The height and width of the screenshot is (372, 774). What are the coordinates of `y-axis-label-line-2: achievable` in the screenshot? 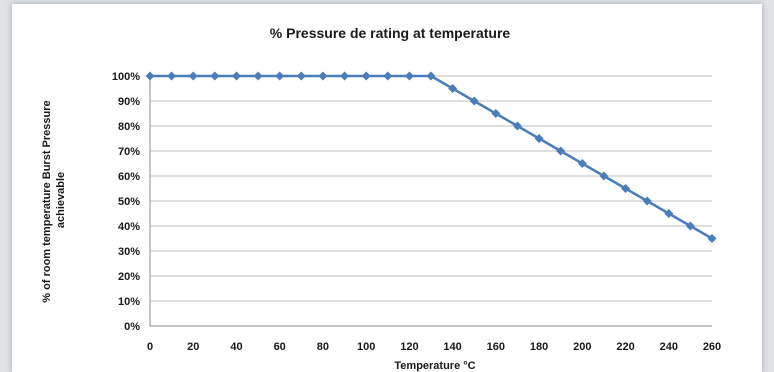 It's located at (61, 200).